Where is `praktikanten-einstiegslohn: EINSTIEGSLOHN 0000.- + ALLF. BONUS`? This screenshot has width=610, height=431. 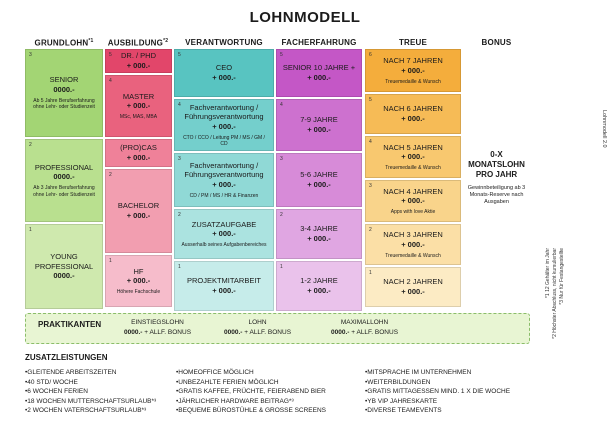
praktikanten-einstiegslohn: EINSTIEGSLOHN 0000.- + ALLF. BONUS is located at coordinates (157, 328).